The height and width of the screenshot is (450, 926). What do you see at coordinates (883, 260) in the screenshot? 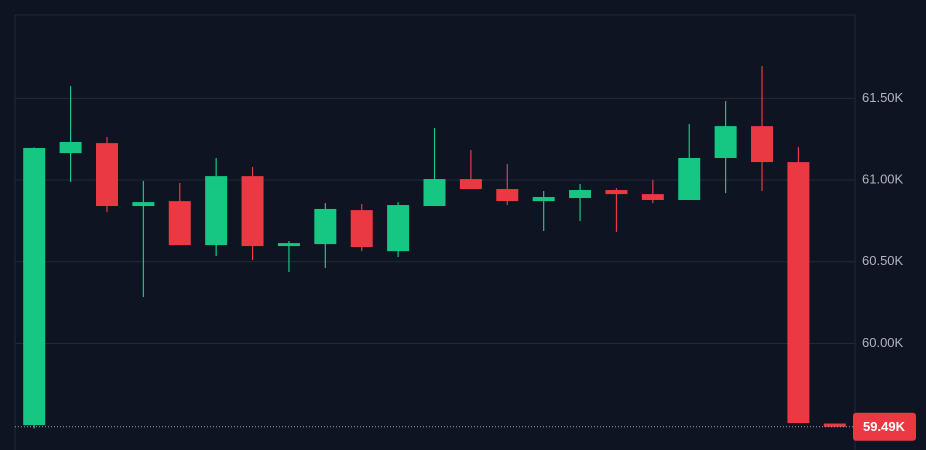
I see `y-tick-label: 60.50K` at bounding box center [883, 260].